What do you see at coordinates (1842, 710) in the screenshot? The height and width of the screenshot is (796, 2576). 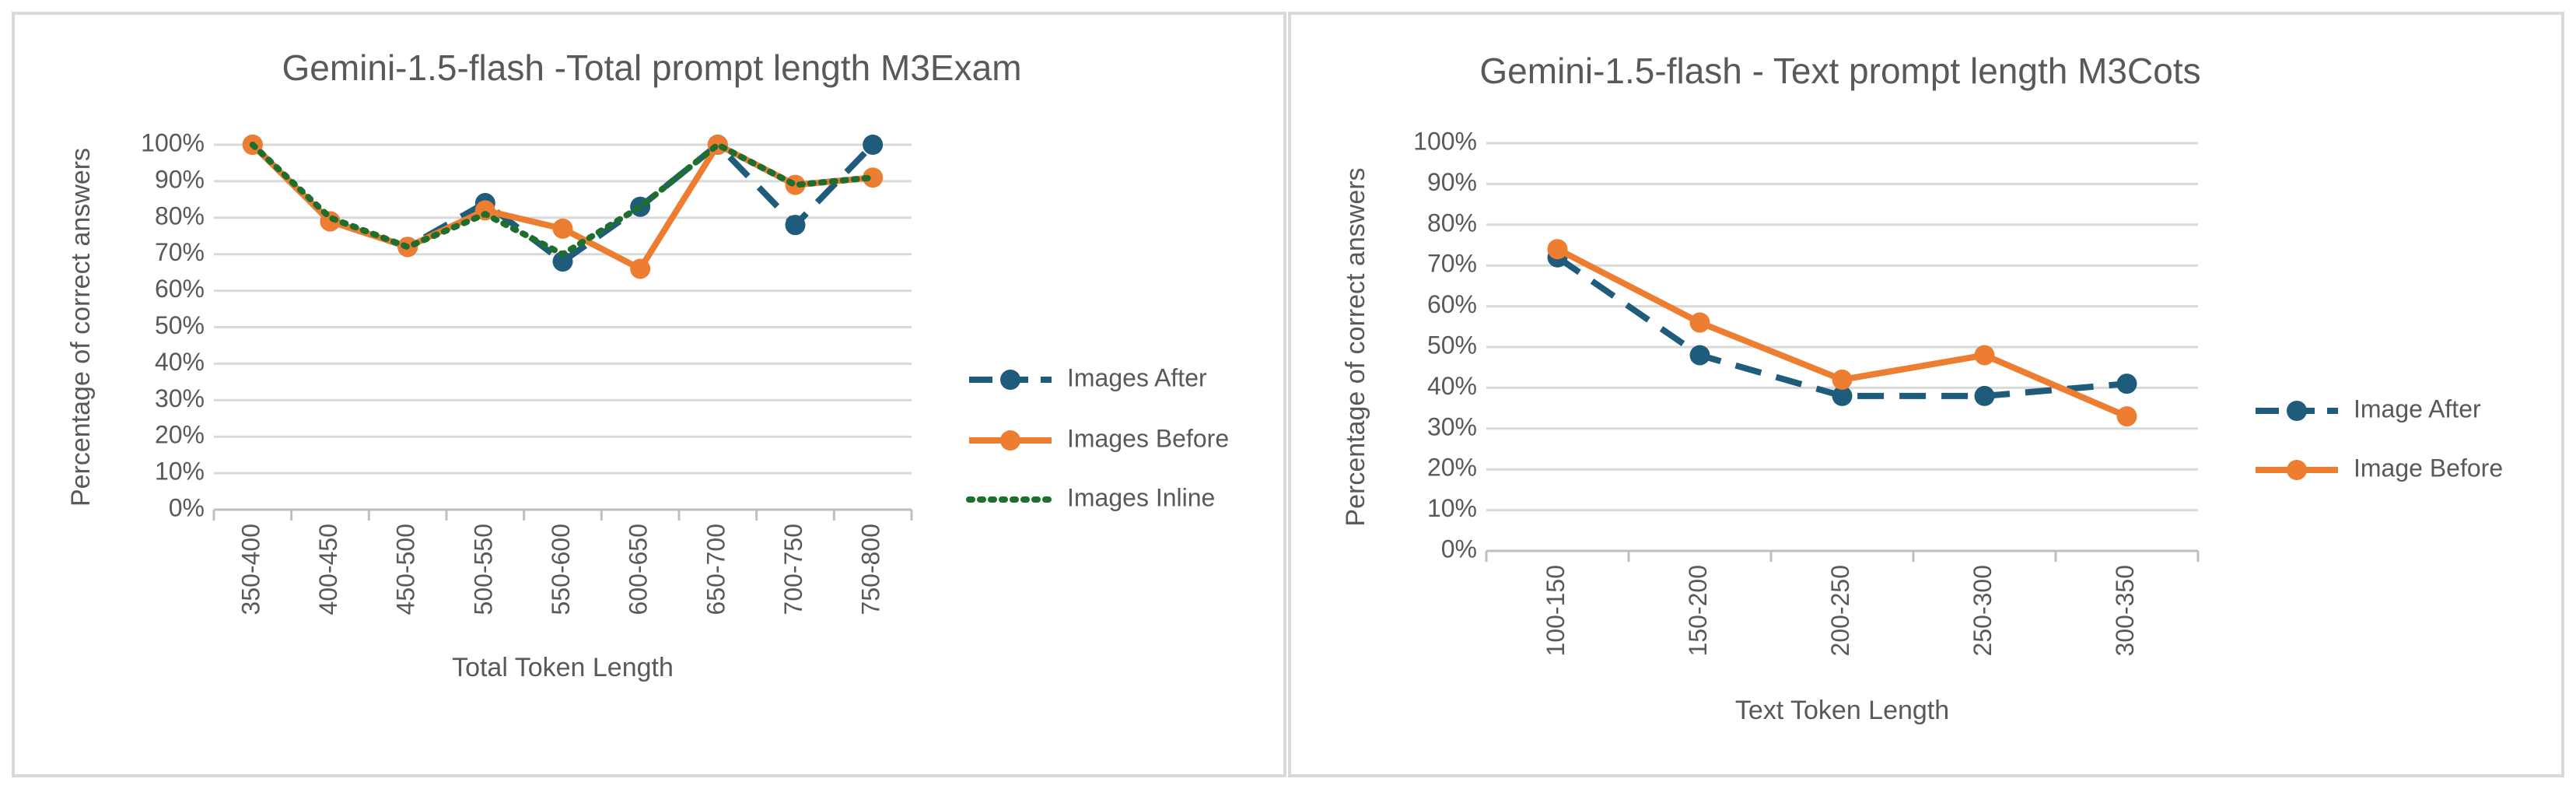 I see `x-axis-title: Text Token Length` at bounding box center [1842, 710].